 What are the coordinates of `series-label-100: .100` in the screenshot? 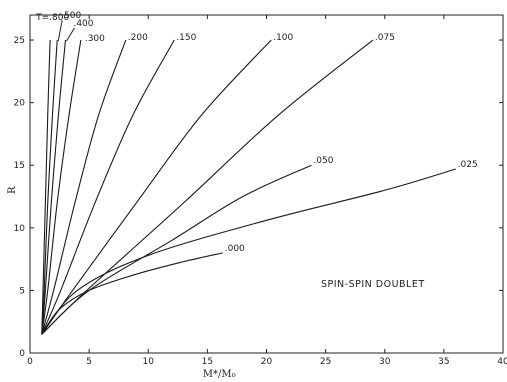 It's located at (283, 38).